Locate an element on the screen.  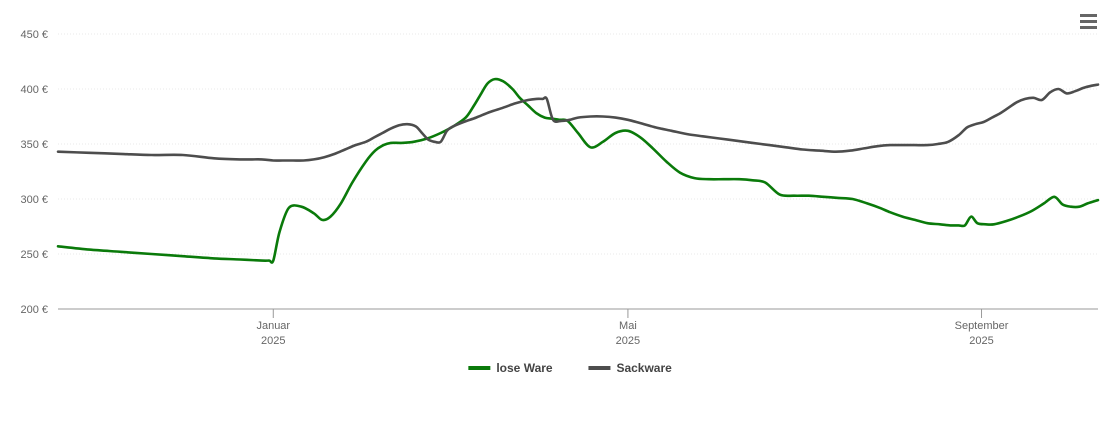
legend-label: Sackware is located at coordinates (644, 368).